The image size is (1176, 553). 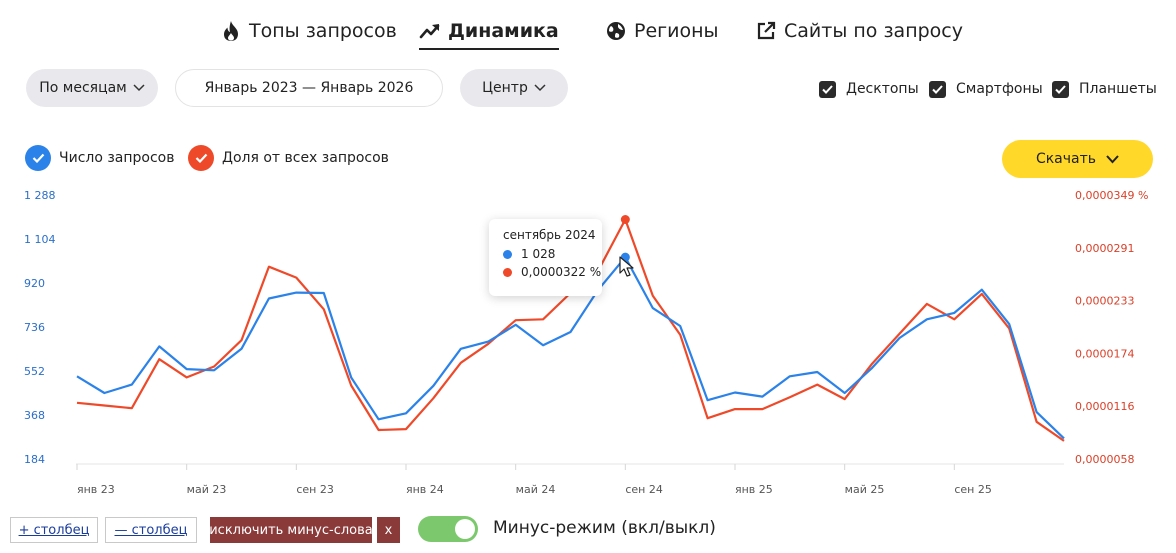 What do you see at coordinates (503, 31) in the screenshot?
I see `tab-label: Динамика` at bounding box center [503, 31].